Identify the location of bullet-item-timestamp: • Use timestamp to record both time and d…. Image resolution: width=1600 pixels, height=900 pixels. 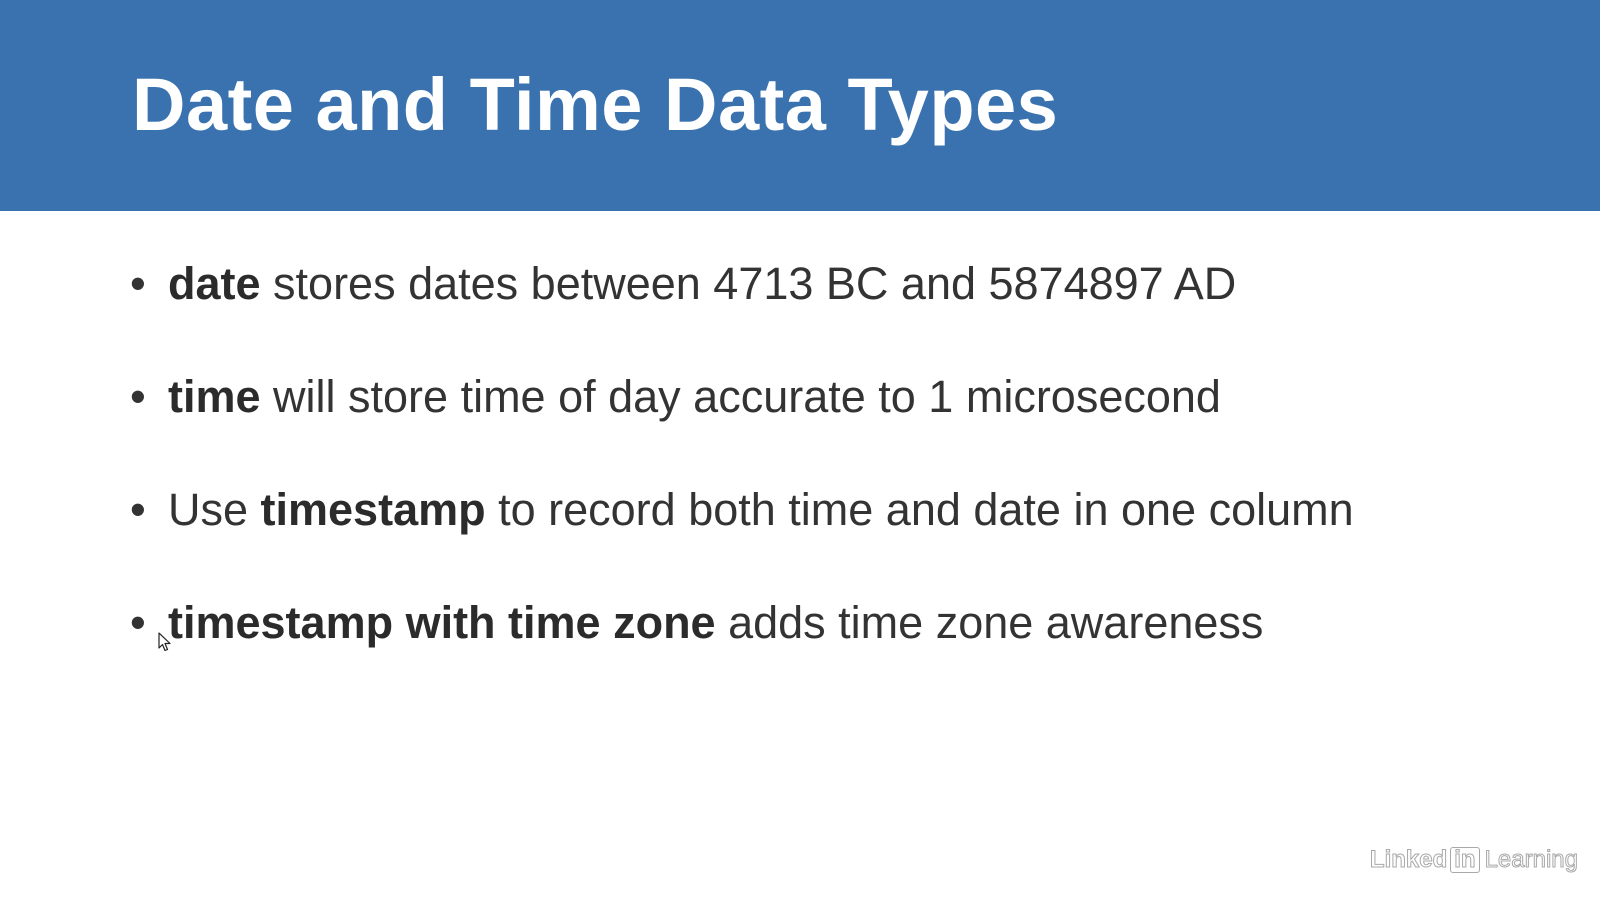
(742, 540).